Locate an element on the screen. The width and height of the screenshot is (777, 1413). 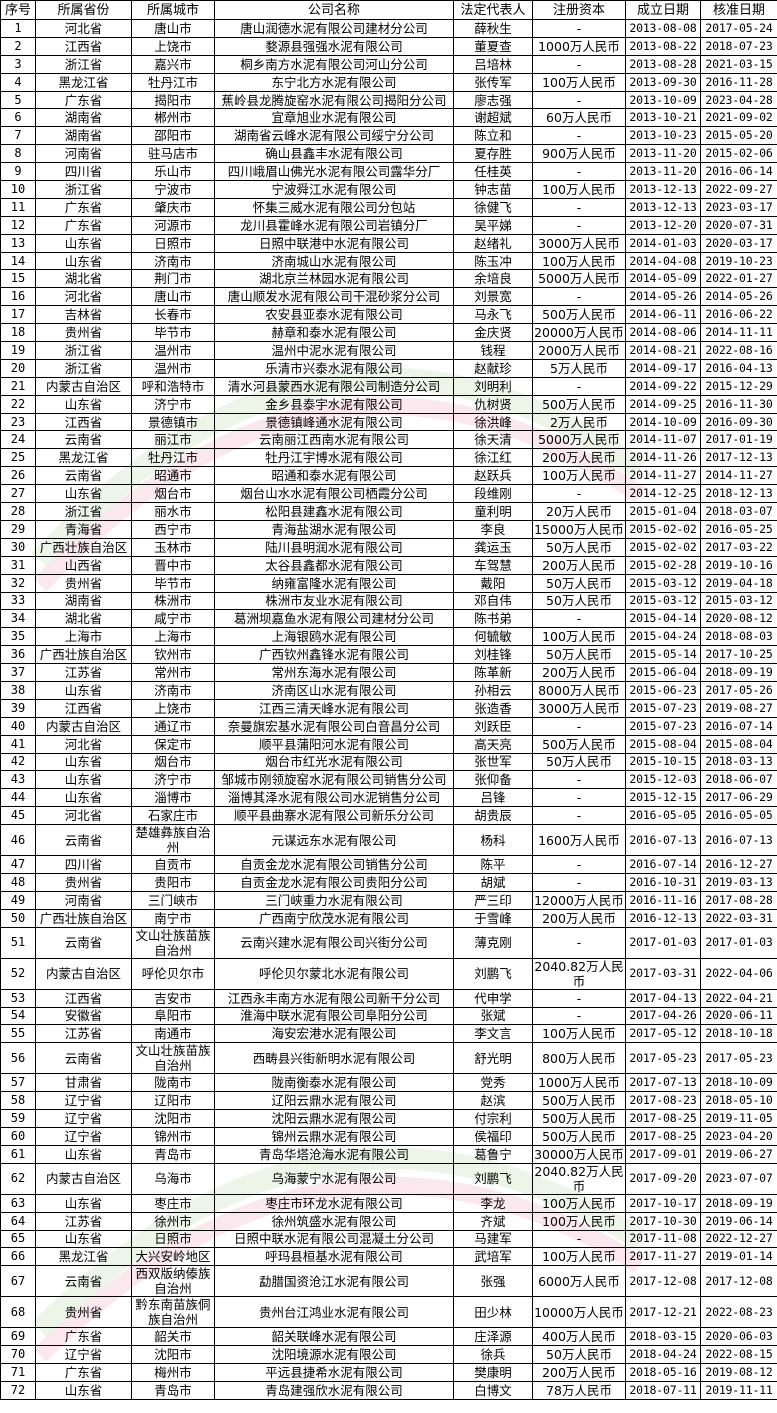
cell-company-name: 青海盐湖水泥有限公司 is located at coordinates (334, 529).